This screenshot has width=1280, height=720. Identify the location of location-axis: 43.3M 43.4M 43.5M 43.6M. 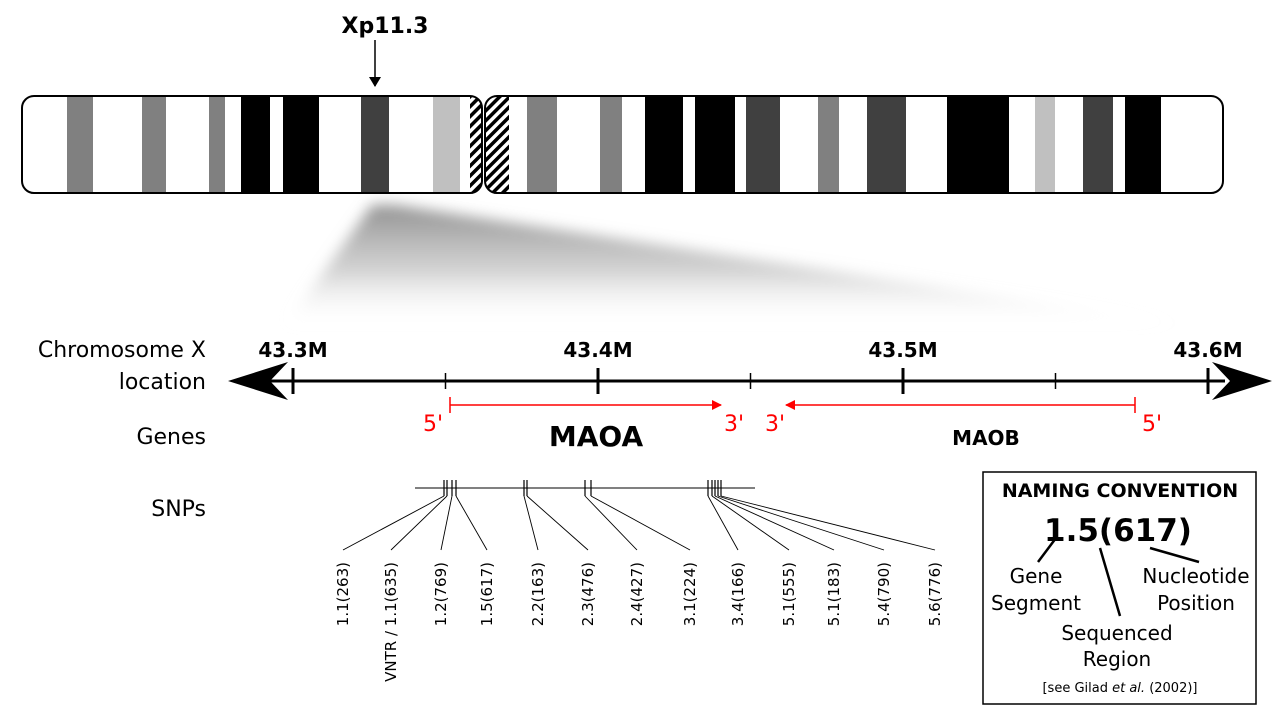
(750, 369).